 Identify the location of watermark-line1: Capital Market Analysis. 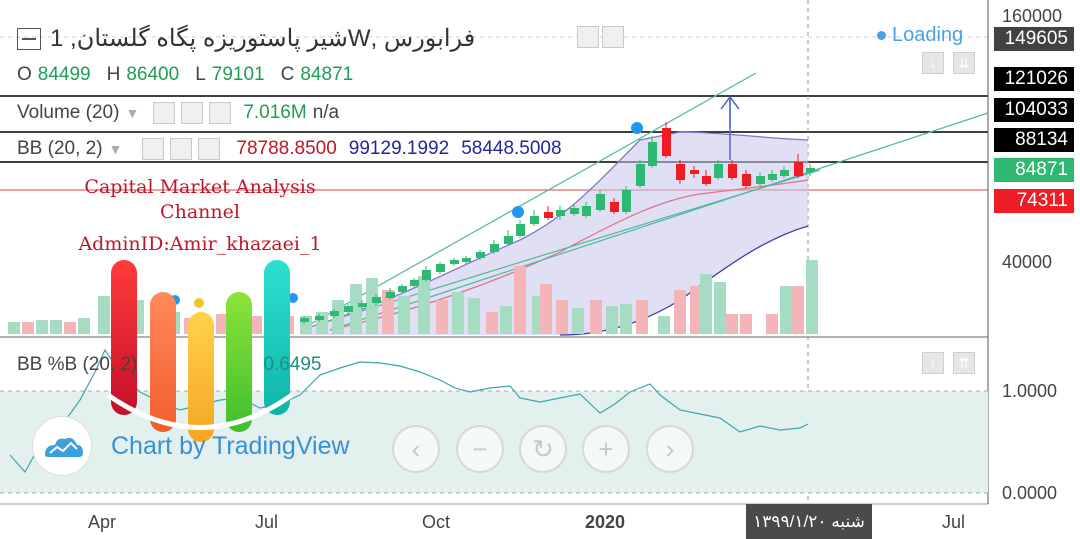
(200, 187).